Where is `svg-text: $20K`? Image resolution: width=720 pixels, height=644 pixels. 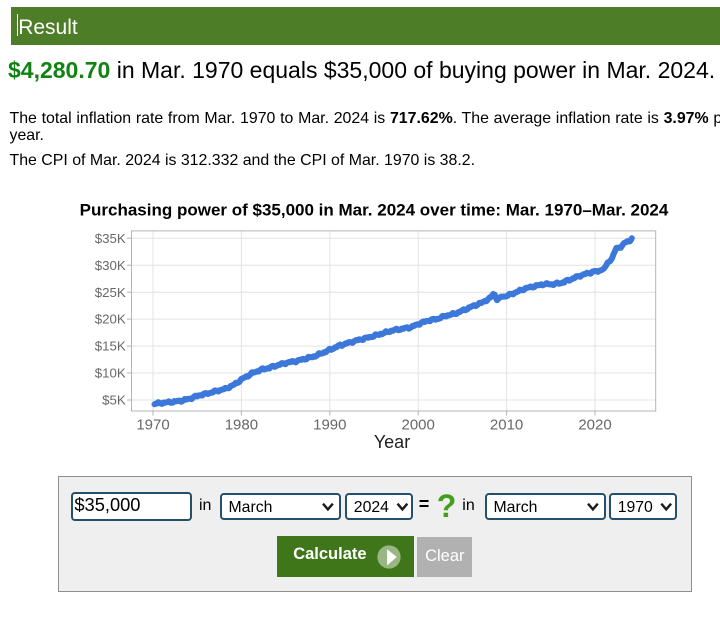 svg-text: $20K is located at coordinates (110, 319).